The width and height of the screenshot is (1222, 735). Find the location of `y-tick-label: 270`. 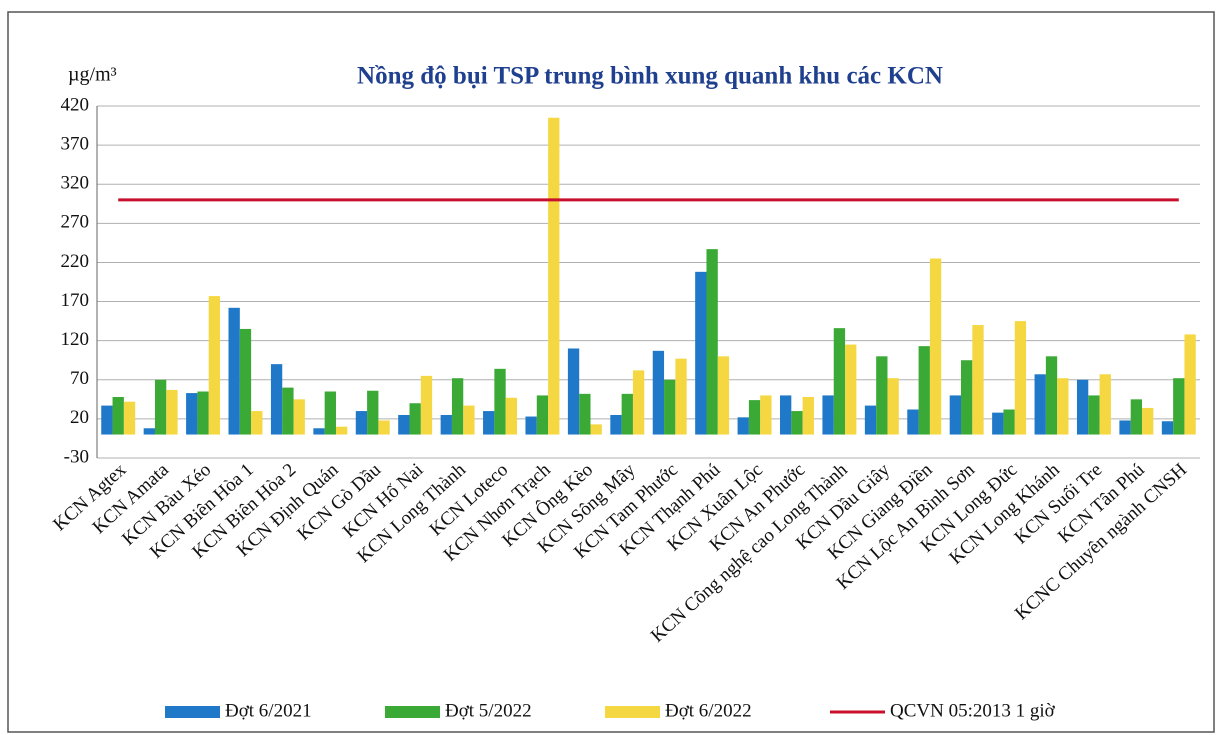

y-tick-label: 270 is located at coordinates (75, 222).